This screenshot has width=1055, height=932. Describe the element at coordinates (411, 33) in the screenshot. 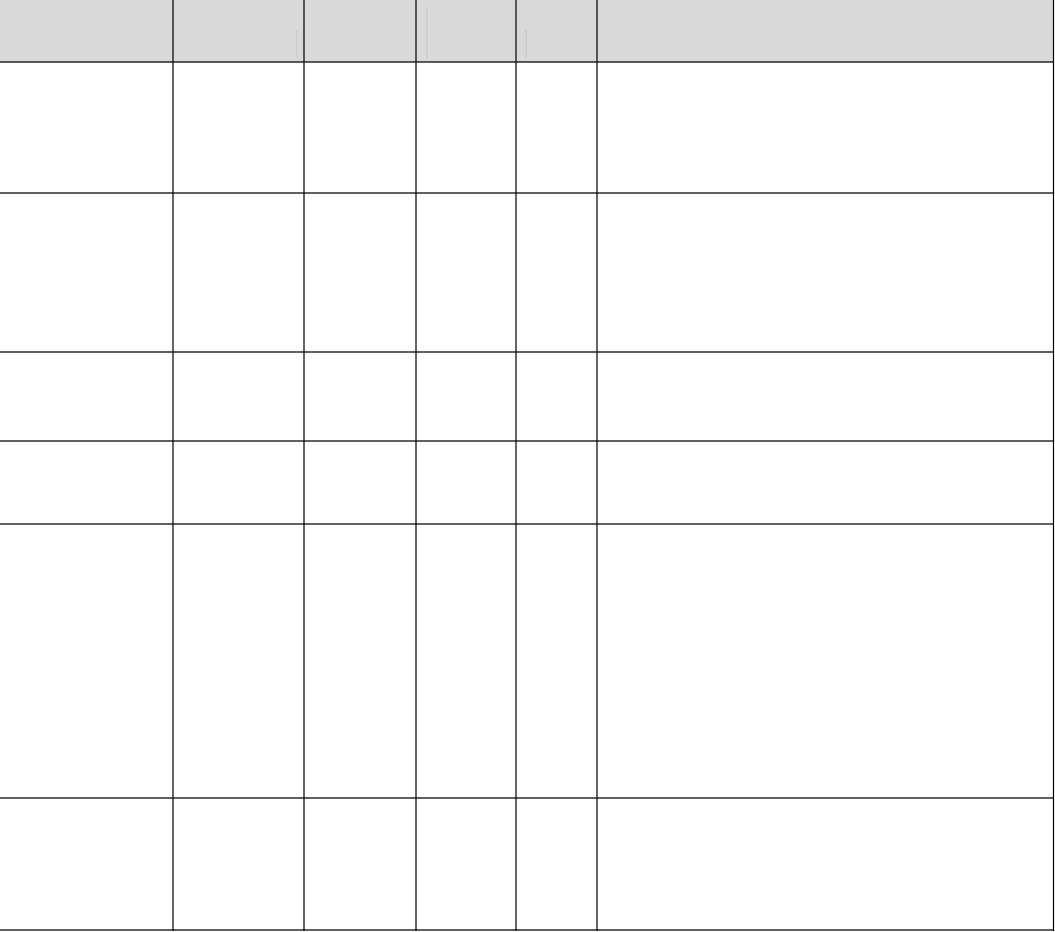

I see `header-artifacts` at that location.